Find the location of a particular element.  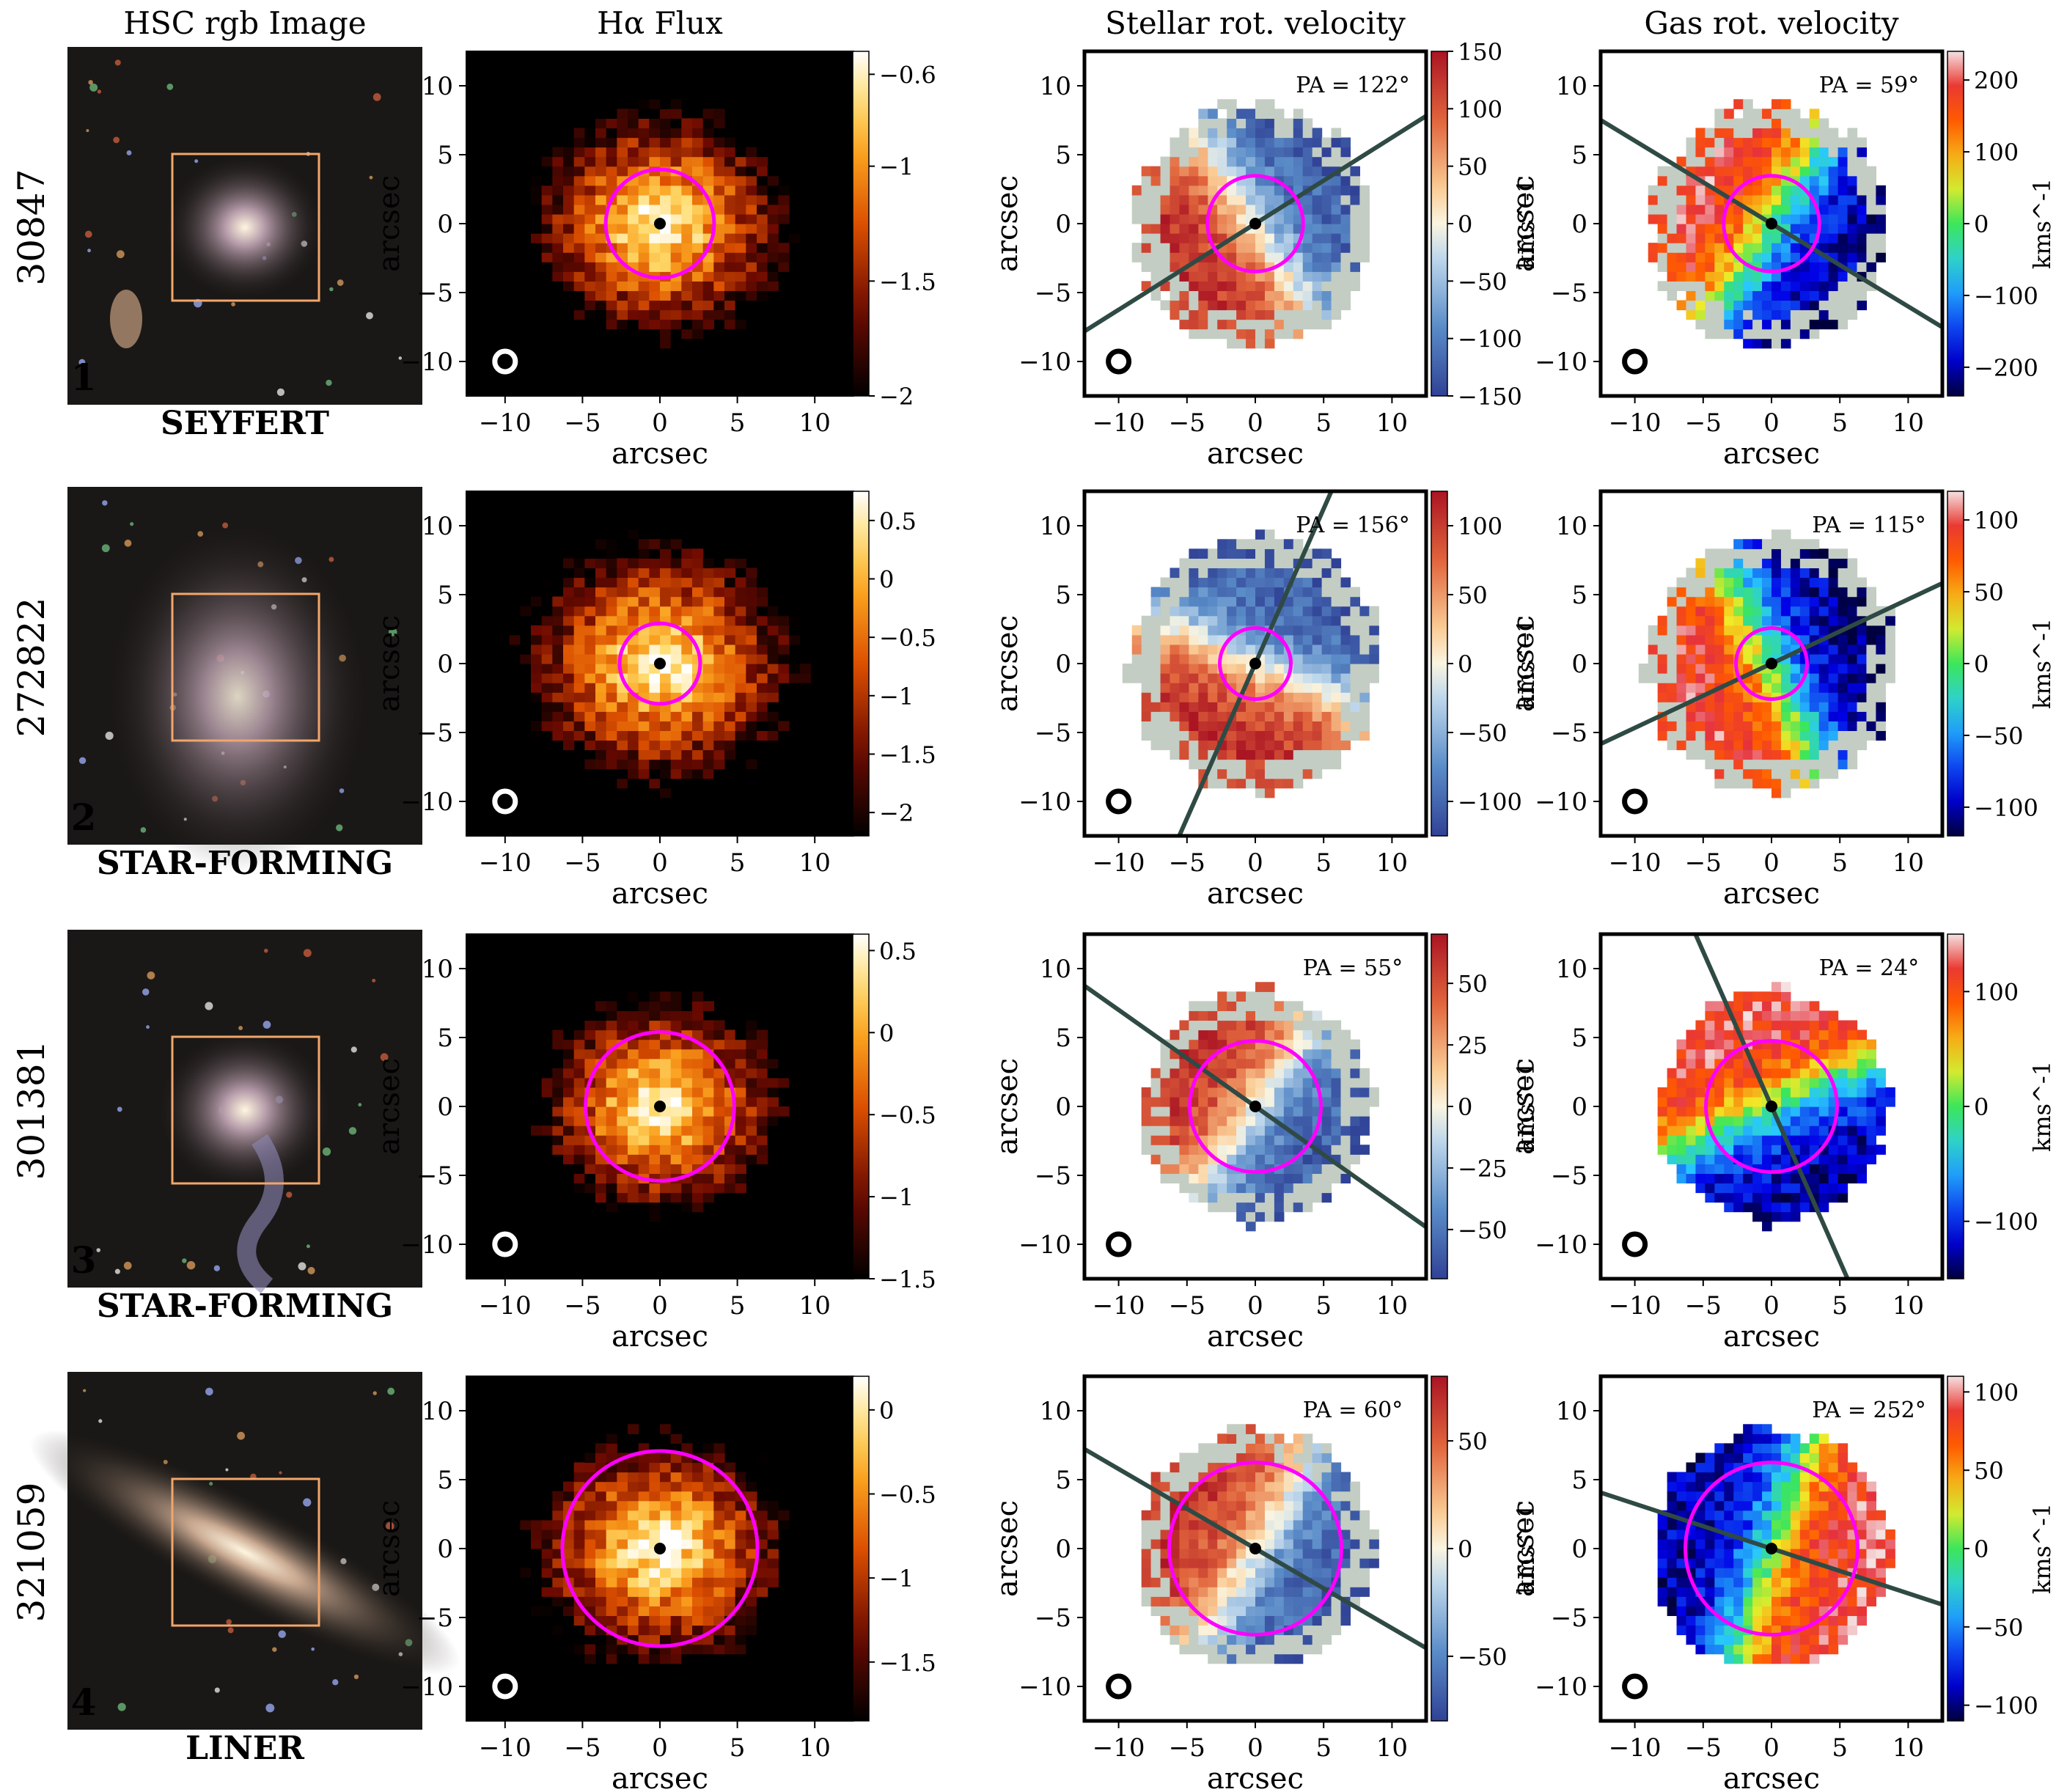

colorbar-label: kms^-1 is located at coordinates (1526, 223).